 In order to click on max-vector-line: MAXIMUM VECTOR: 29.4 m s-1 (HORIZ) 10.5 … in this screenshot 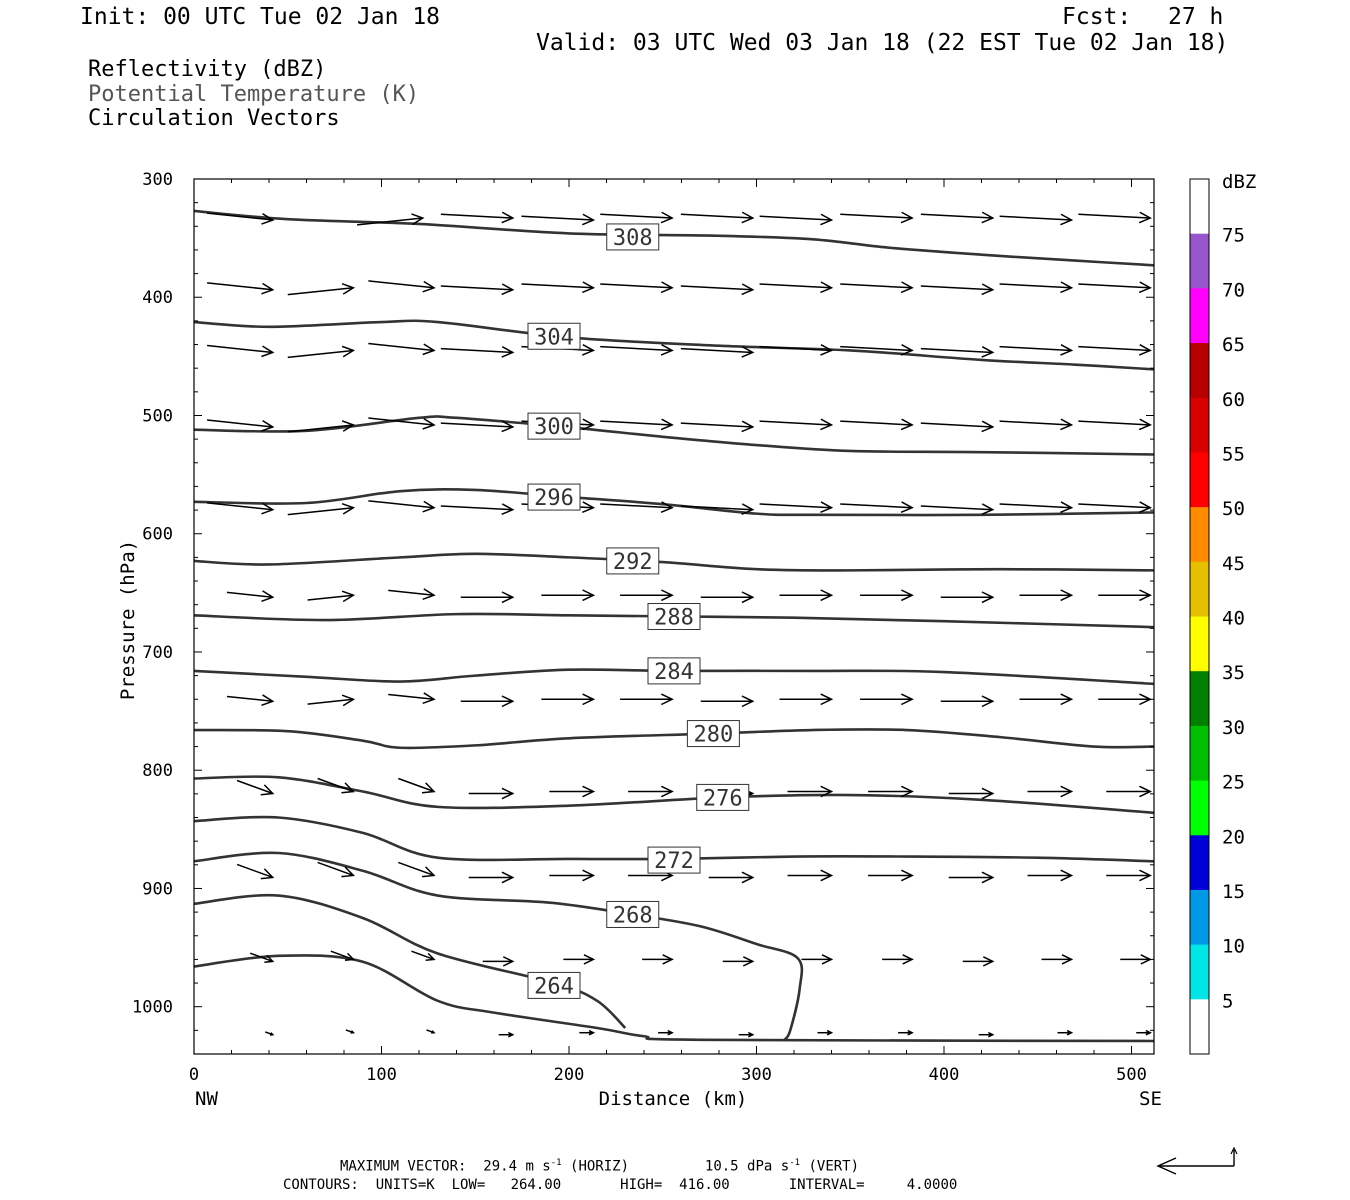, I will do `click(600, 1166)`.